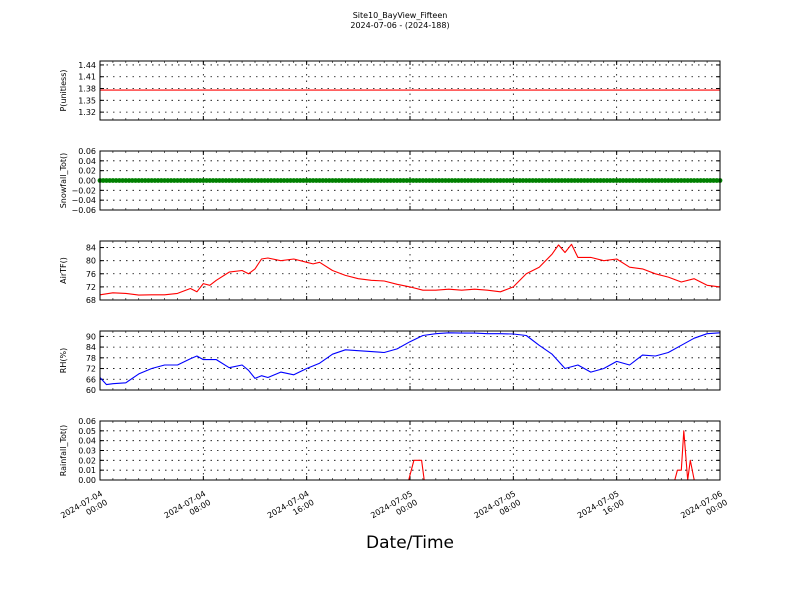 This screenshot has width=800, height=600. Describe the element at coordinates (87, 470) in the screenshot. I see `y-tick-label: 0.01` at that location.